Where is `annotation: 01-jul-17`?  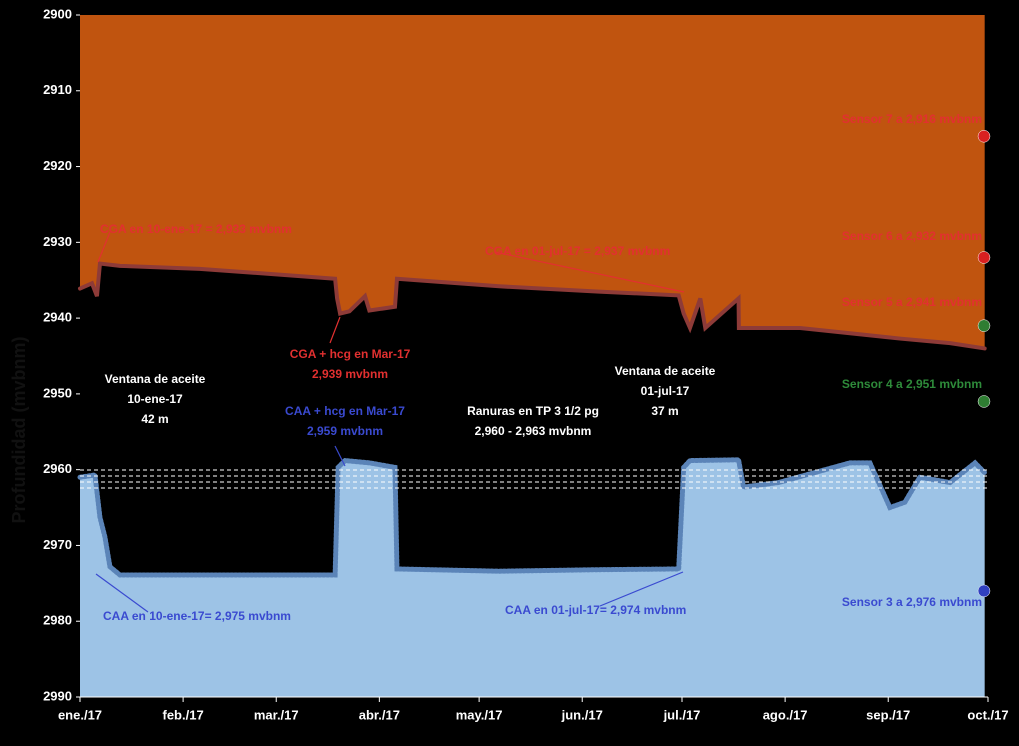 annotation: 01-jul-17 is located at coordinates (665, 391).